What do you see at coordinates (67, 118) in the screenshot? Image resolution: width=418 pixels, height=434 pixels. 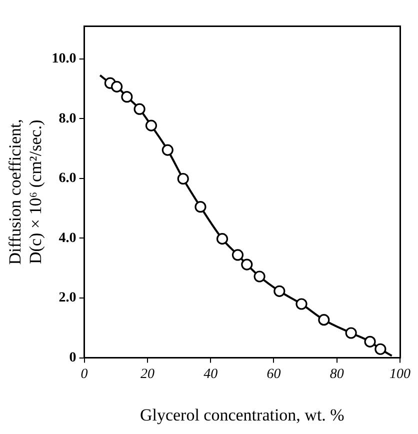 I see `y-tick-label: 8.0` at bounding box center [67, 118].